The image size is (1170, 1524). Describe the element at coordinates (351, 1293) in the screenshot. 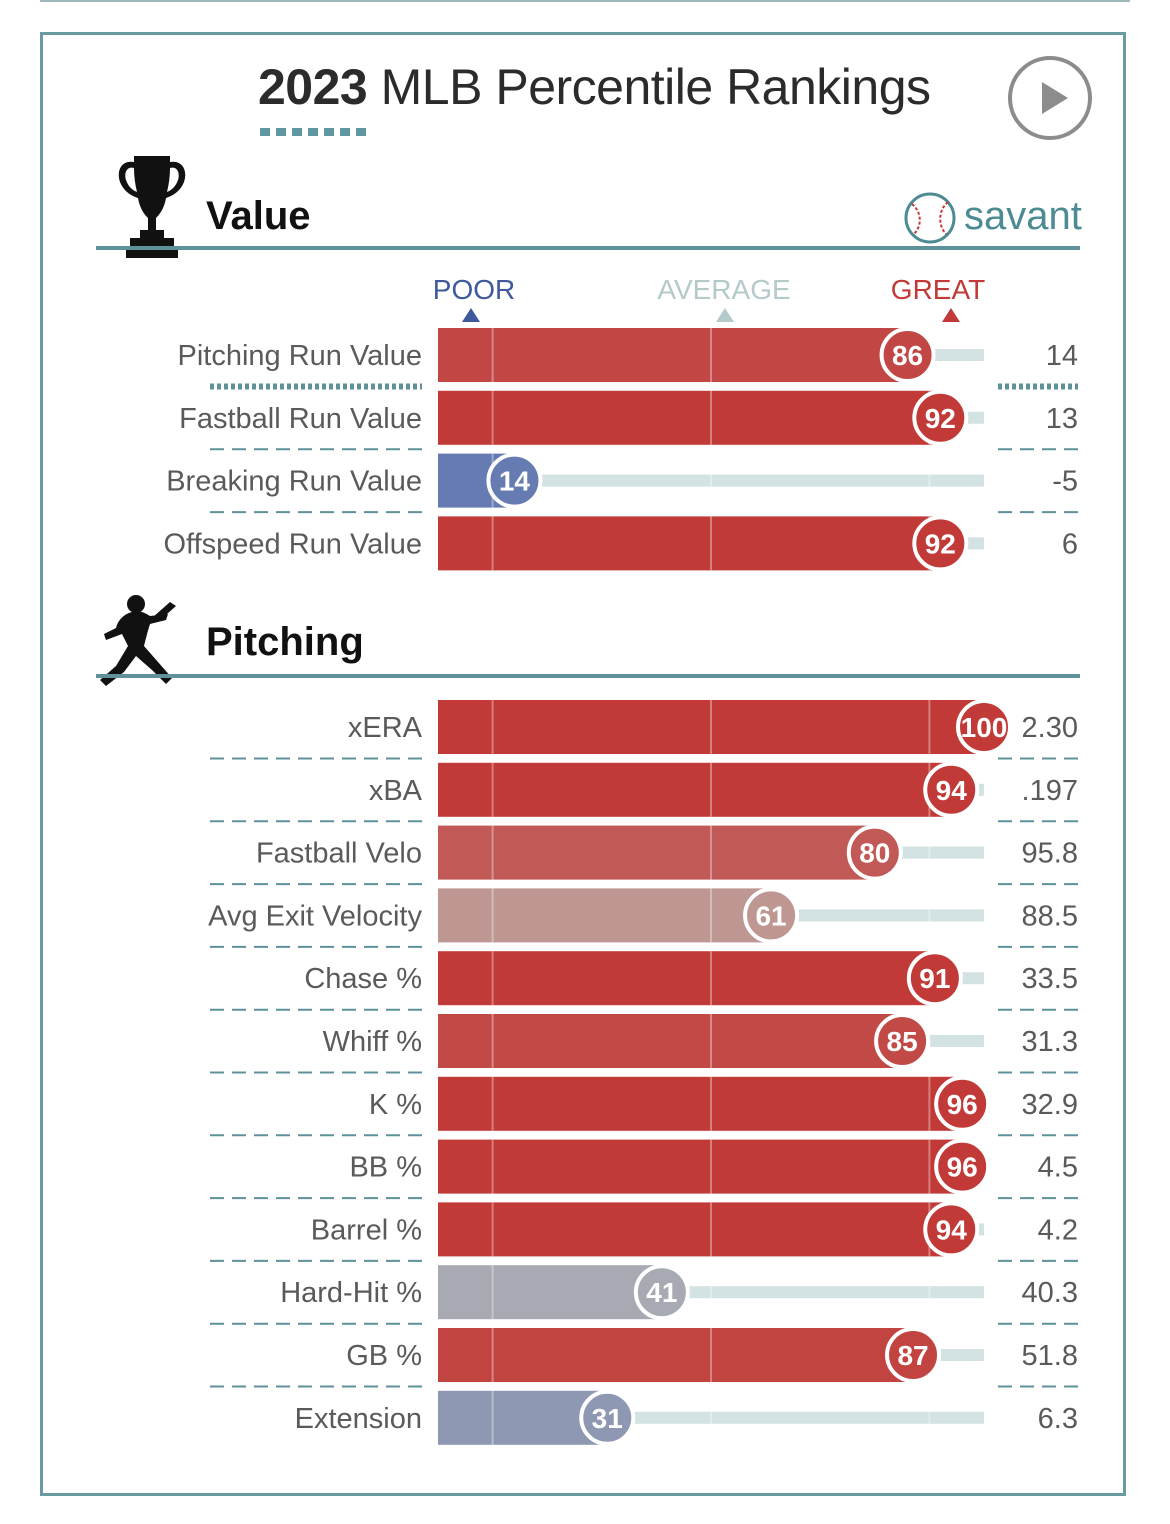

I see `metric-label: Hard-Hit %` at that location.